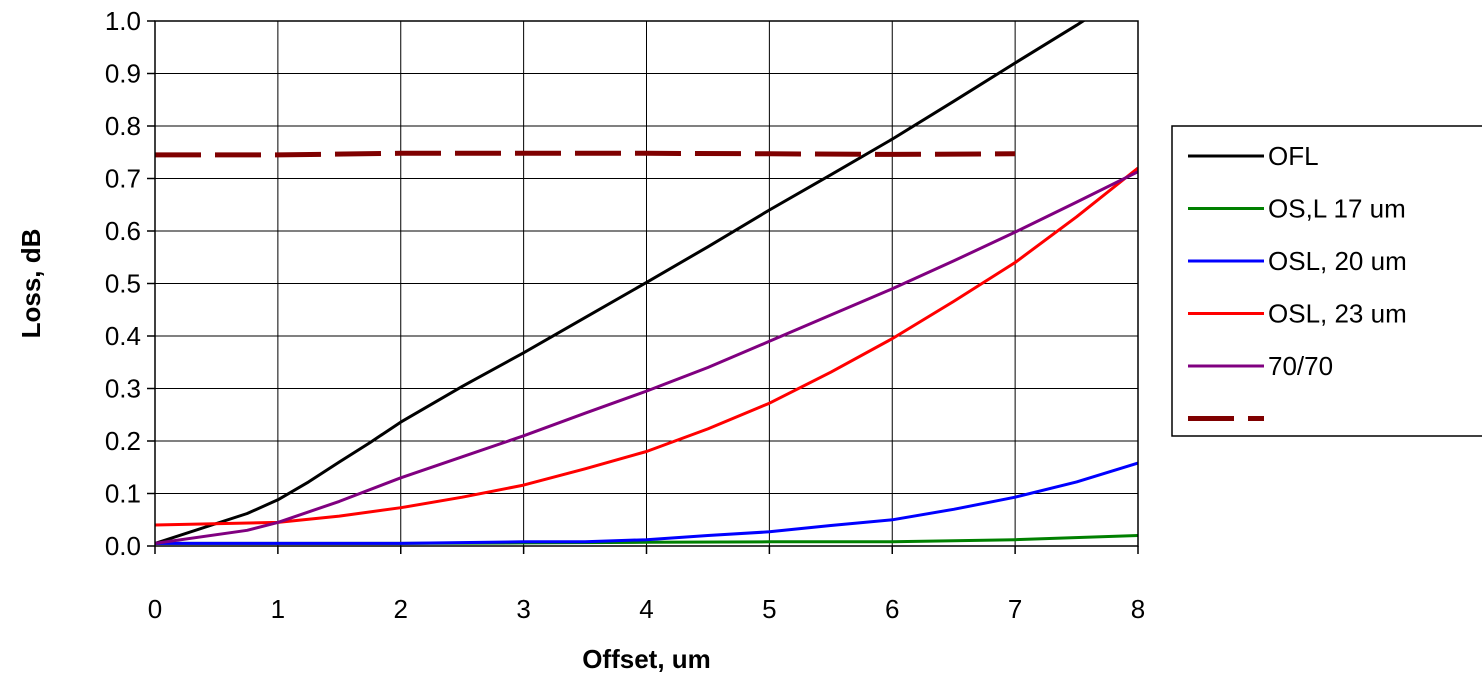 This screenshot has width=1482, height=685. What do you see at coordinates (155, 609) in the screenshot?
I see `x-tick-label: 0` at bounding box center [155, 609].